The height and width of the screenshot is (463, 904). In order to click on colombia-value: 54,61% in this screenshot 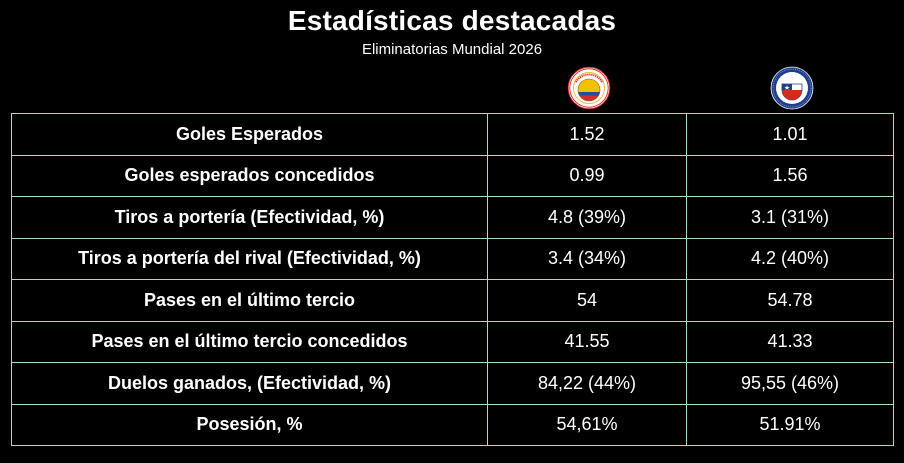, I will do `click(587, 424)`.